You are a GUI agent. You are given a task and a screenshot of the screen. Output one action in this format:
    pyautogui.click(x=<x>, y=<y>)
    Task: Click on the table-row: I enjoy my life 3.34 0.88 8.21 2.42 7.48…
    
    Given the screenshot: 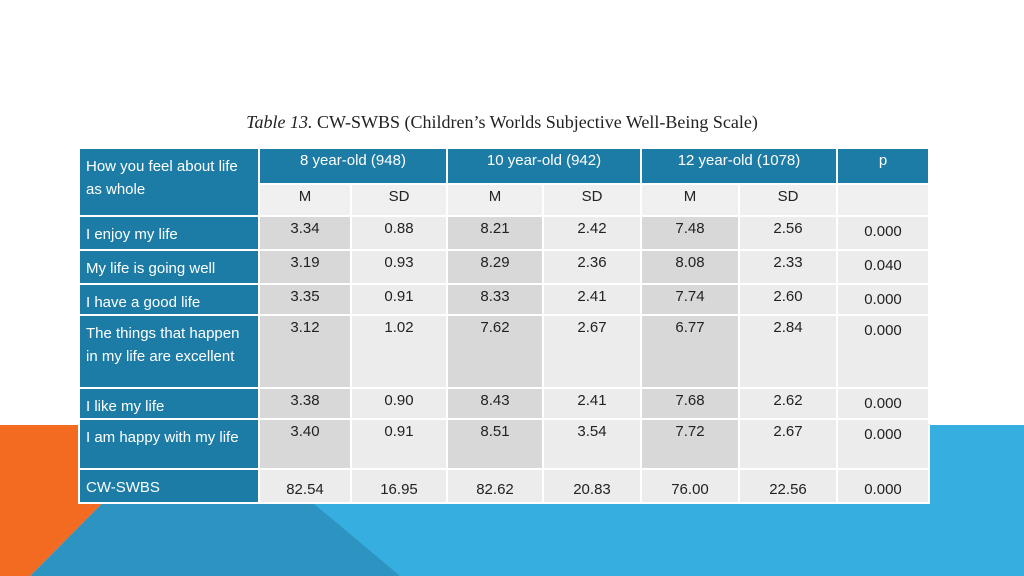 What is the action you would take?
    pyautogui.click(x=504, y=233)
    